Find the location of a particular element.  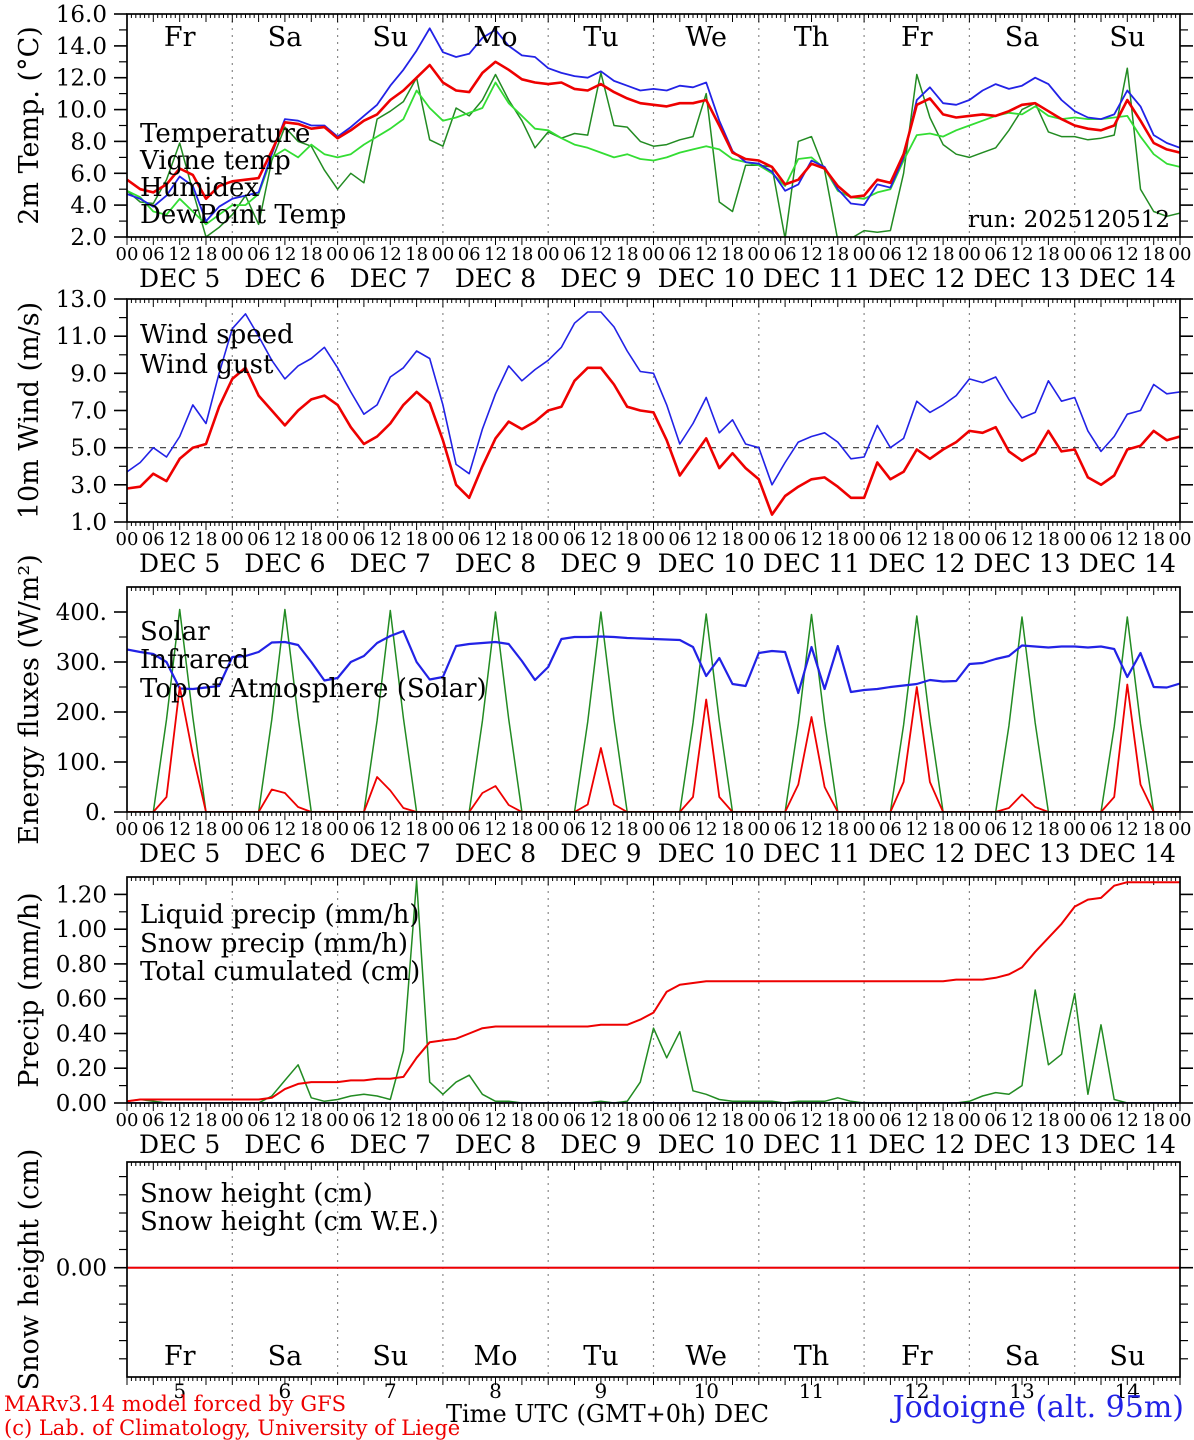

y-tick-label: 1.20 is located at coordinates (81, 895).